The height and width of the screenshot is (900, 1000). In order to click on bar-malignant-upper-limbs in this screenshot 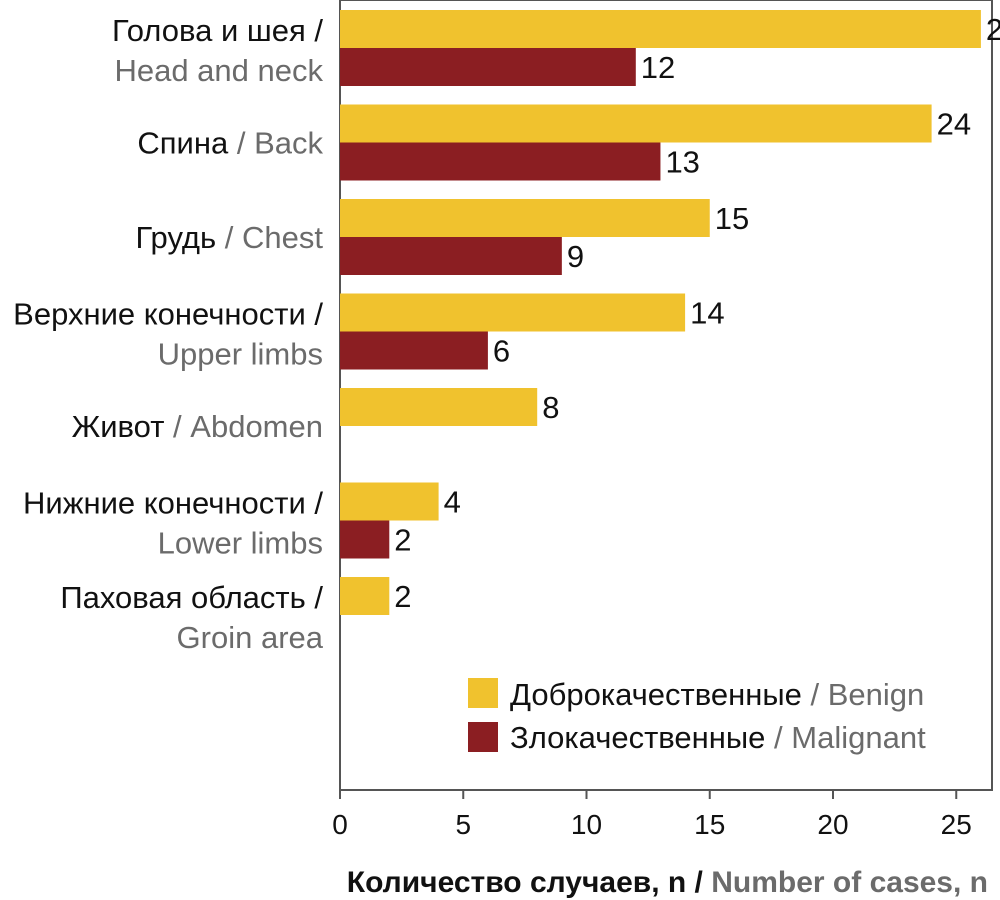, I will do `click(414, 350)`.